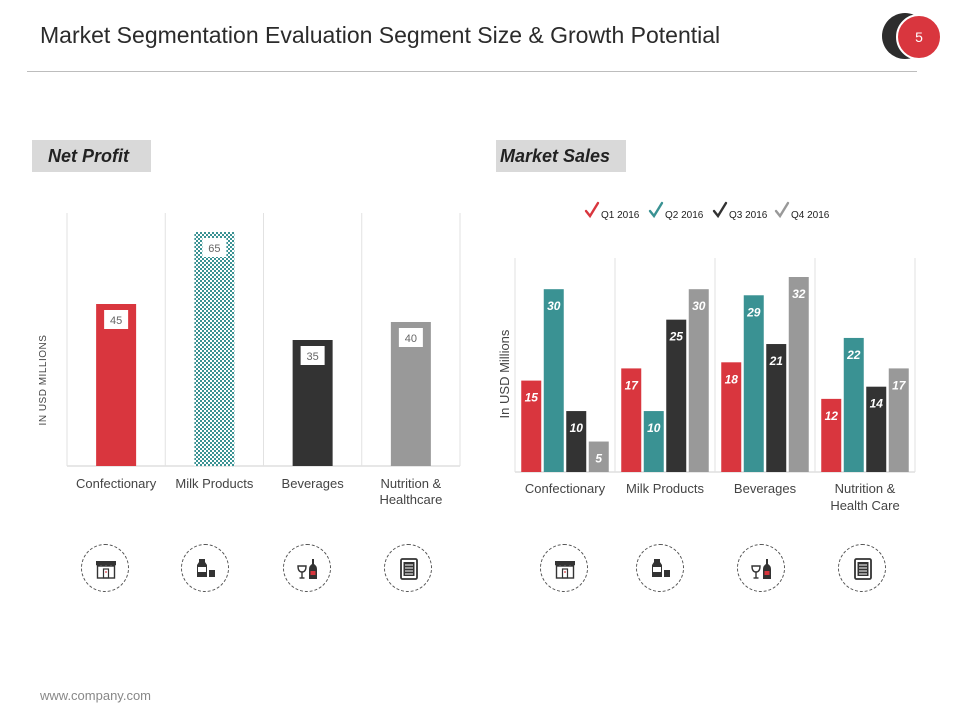 Image resolution: width=960 pixels, height=720 pixels. What do you see at coordinates (472, 71) in the screenshot?
I see `title-divider` at bounding box center [472, 71].